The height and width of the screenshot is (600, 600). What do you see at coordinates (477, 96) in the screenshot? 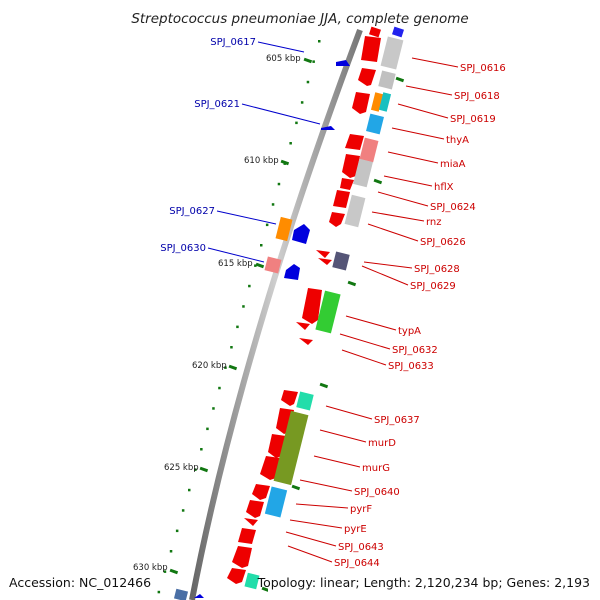
I see `gene-label-spj-0618: SPJ_0618` at bounding box center [477, 96].